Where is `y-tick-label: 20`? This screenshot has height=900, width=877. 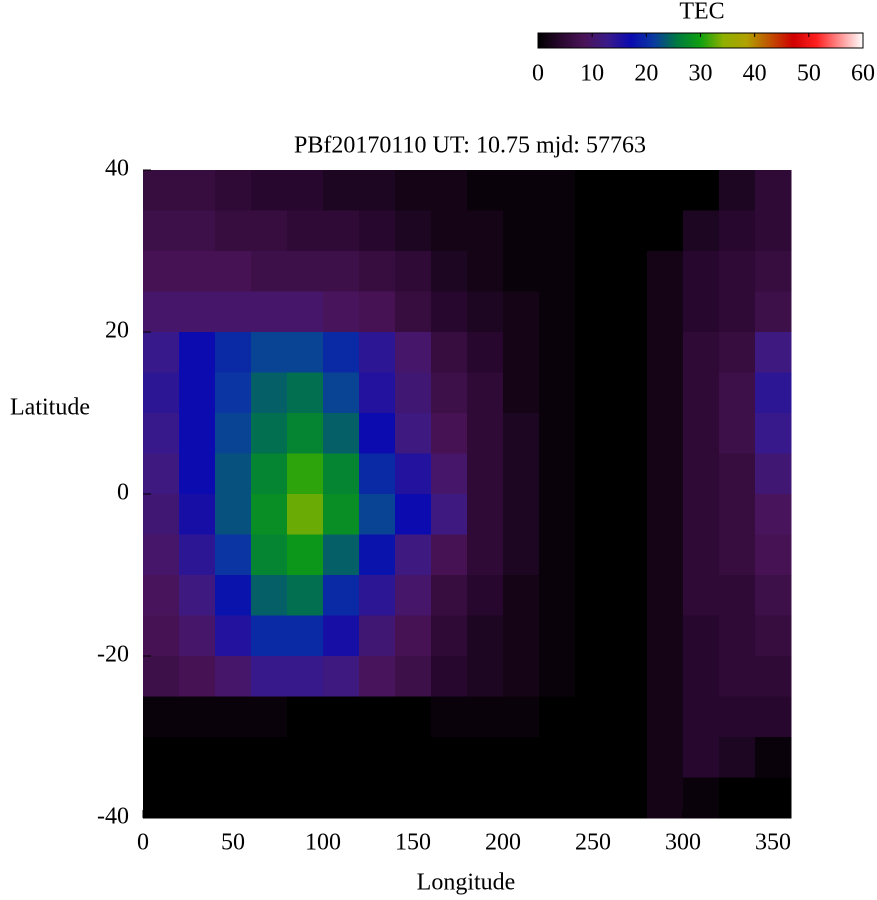
y-tick-label: 20 is located at coordinates (117, 331).